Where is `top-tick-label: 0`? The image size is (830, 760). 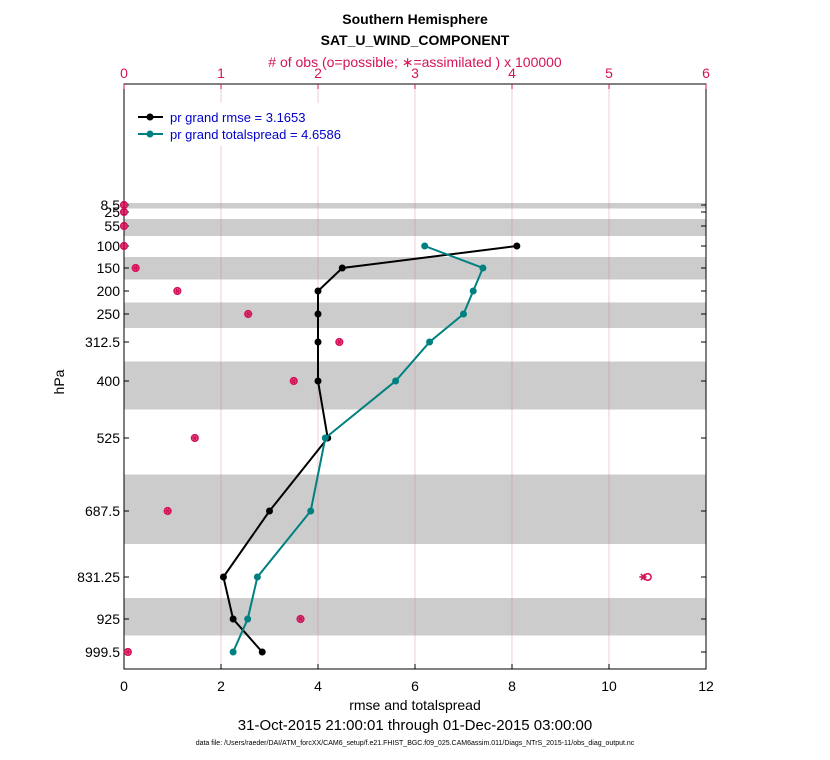 top-tick-label: 0 is located at coordinates (124, 73).